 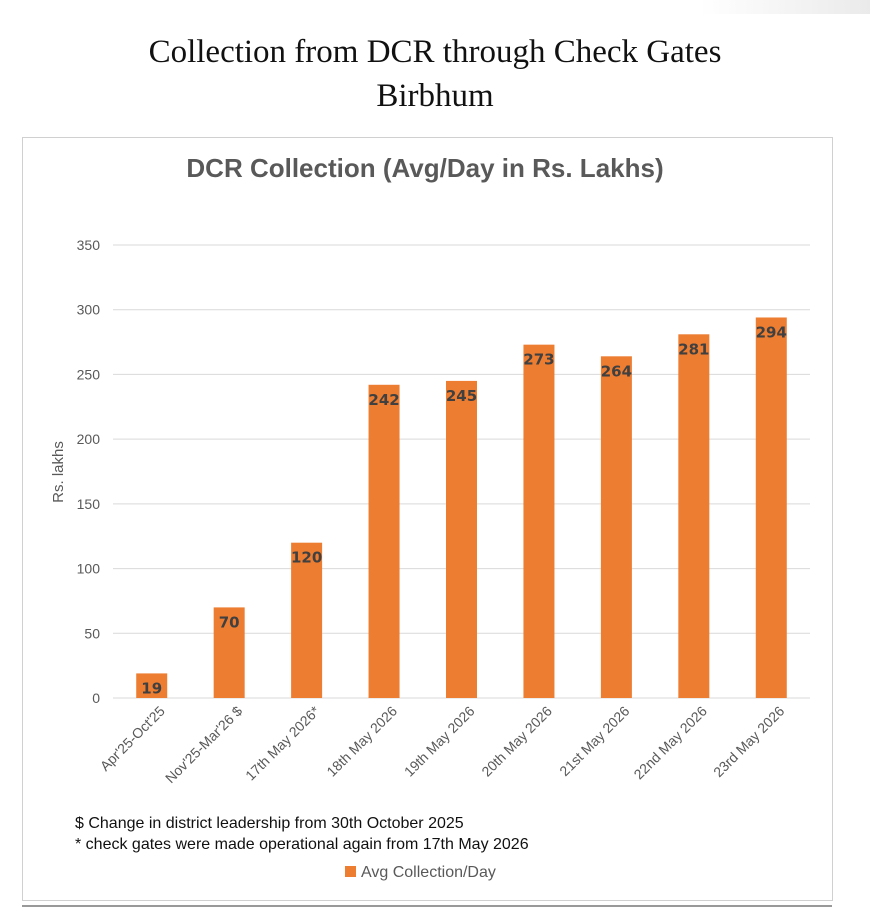 What do you see at coordinates (435, 52) in the screenshot?
I see `page-title: Collection from DCR through Check Gates` at bounding box center [435, 52].